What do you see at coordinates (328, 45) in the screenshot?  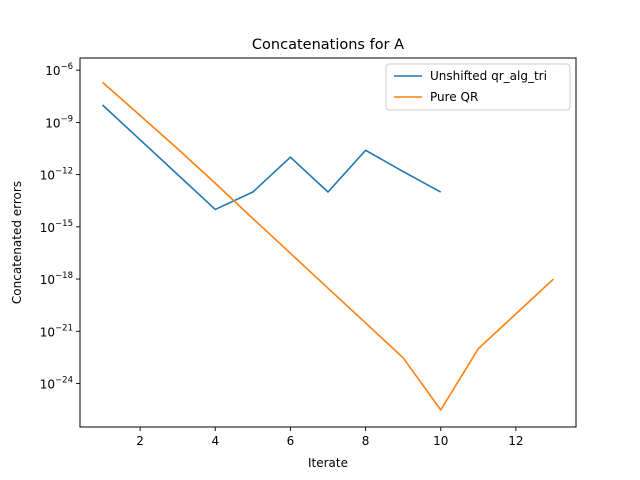 I see `chart-title: Concatenations for A` at bounding box center [328, 45].